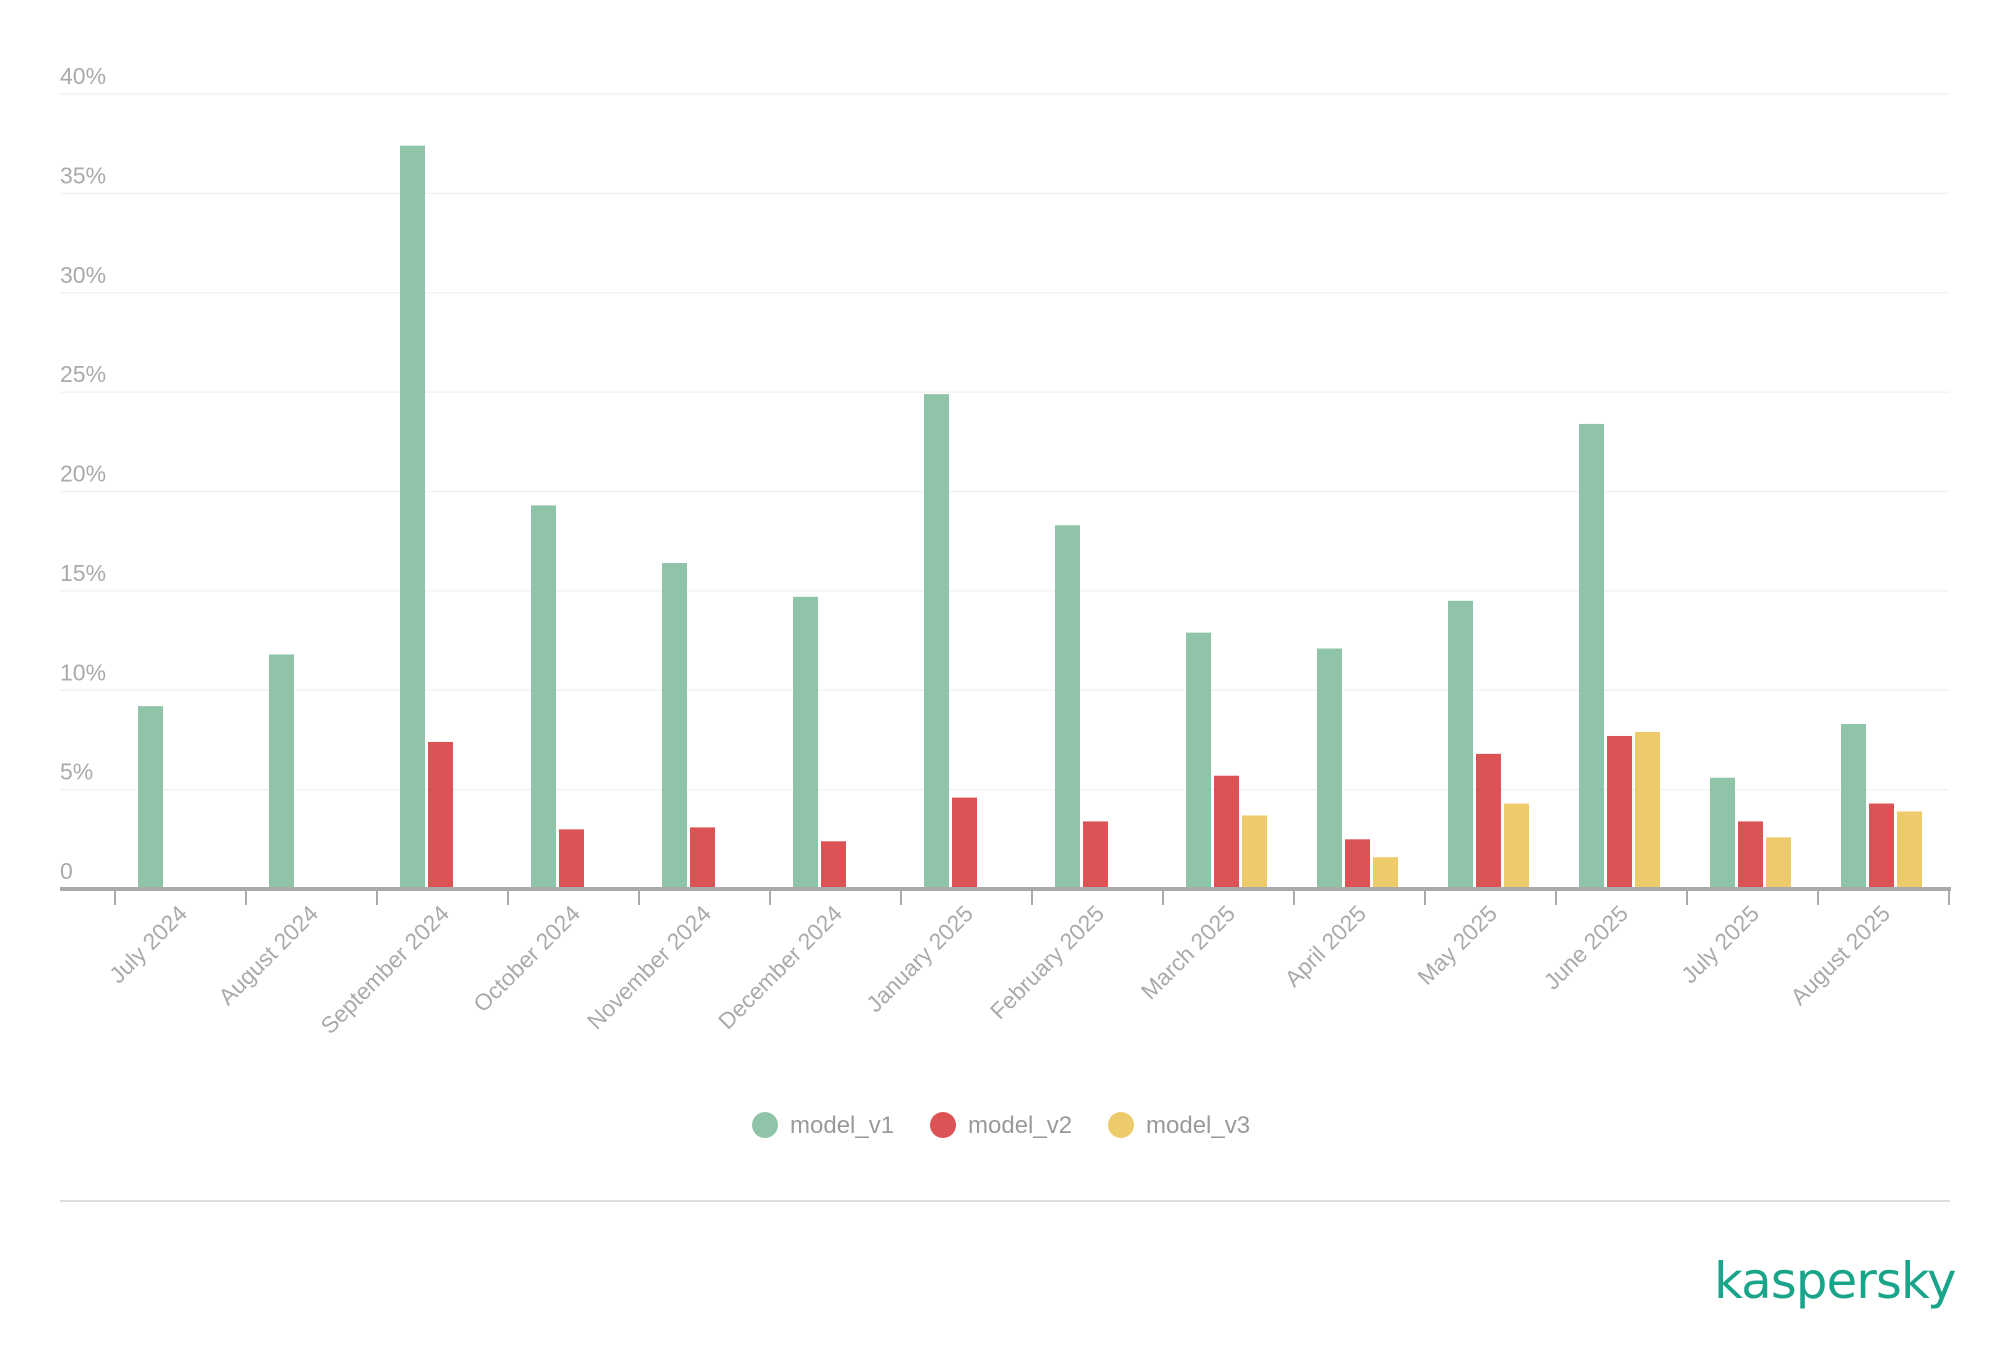 The image size is (2000, 1358). Describe the element at coordinates (83, 374) in the screenshot. I see `y-tick-label: 25%` at that location.